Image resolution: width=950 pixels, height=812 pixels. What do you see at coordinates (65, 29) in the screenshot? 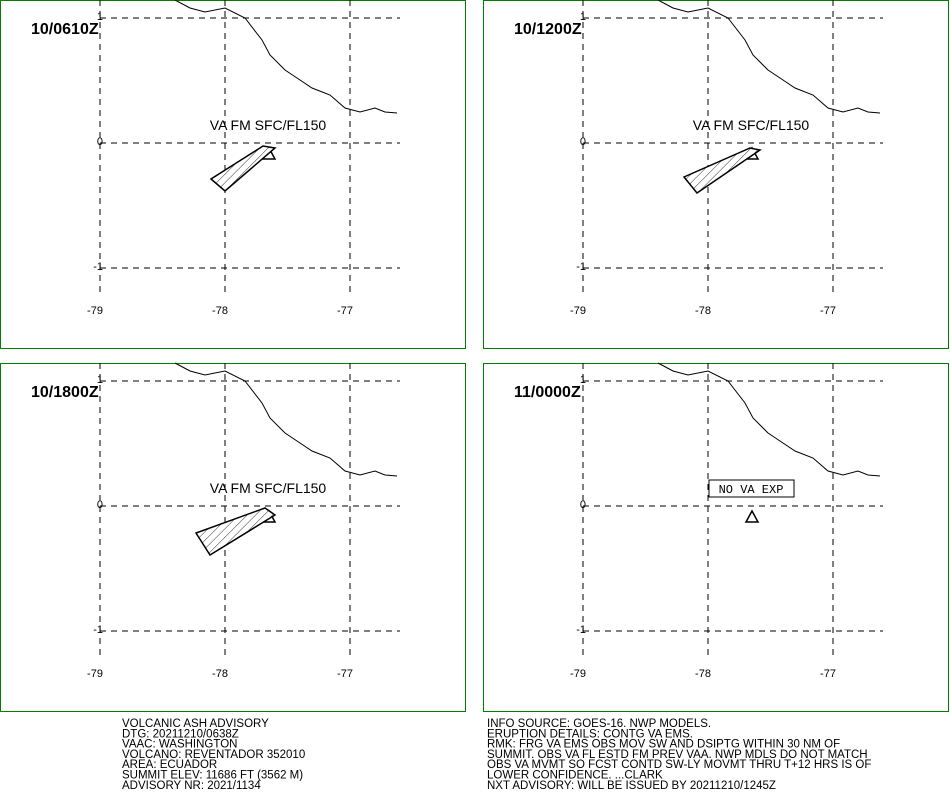
I see `valid-time: 10/0610Z` at bounding box center [65, 29].